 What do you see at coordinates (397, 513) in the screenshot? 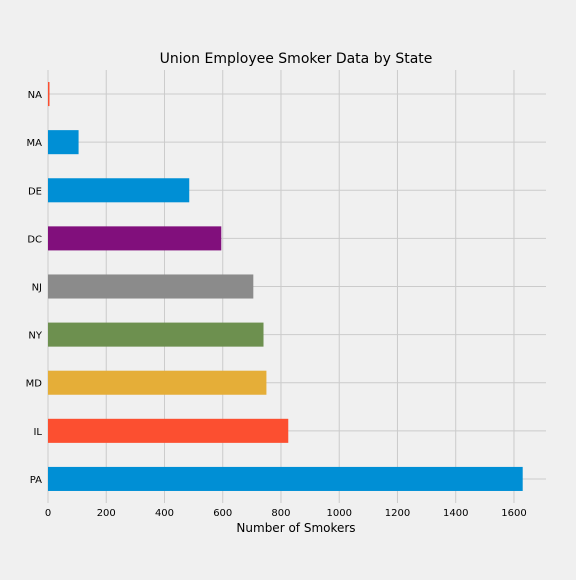
I see `x-tick-label: 1200` at bounding box center [397, 513].